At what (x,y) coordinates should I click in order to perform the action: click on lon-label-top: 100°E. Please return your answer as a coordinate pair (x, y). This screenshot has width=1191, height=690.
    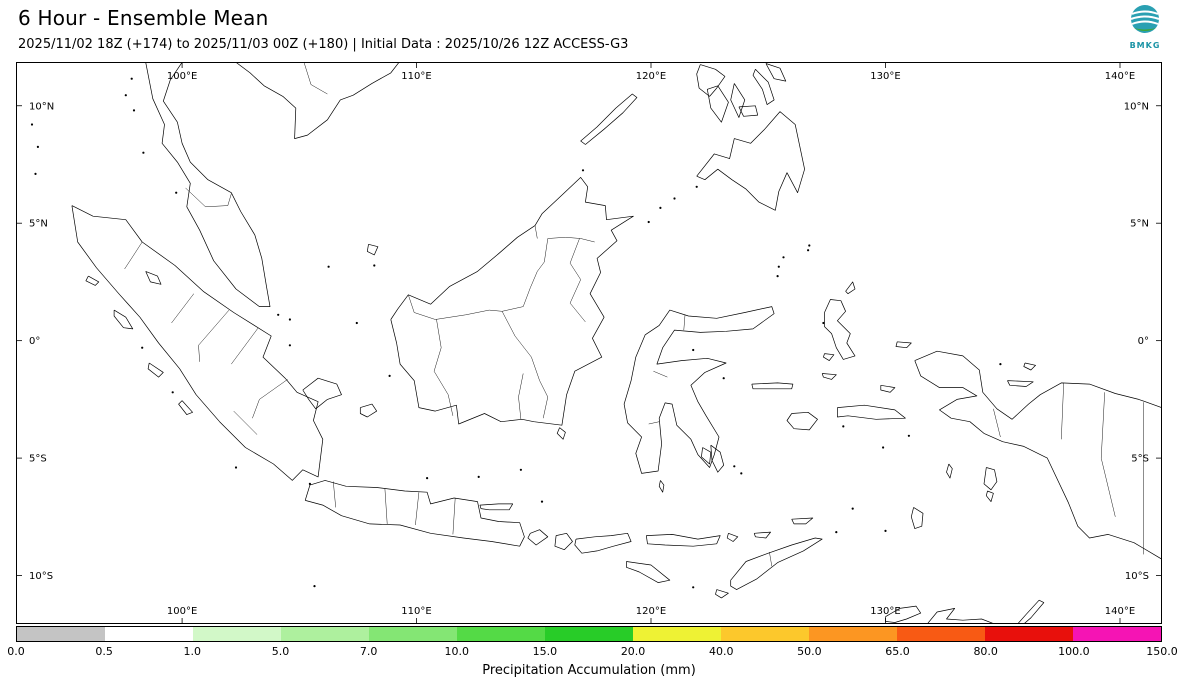
    Looking at the image, I should click on (182, 76).